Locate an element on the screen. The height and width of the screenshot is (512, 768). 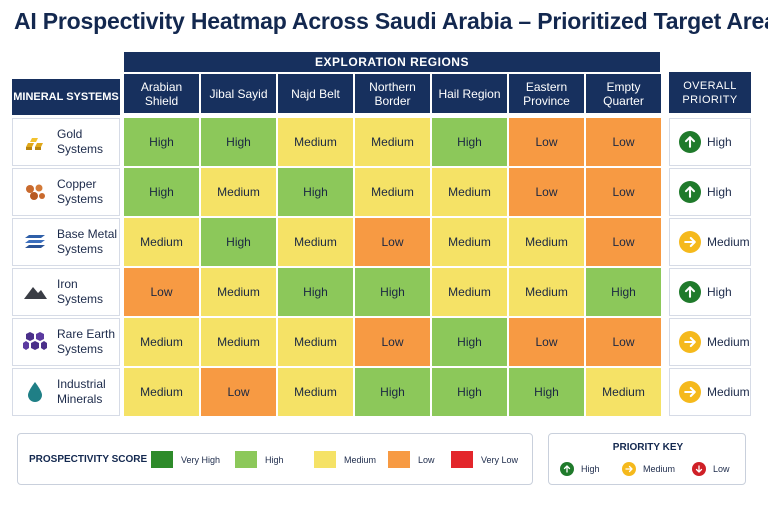
region-header: Northern Border is located at coordinates (392, 93).